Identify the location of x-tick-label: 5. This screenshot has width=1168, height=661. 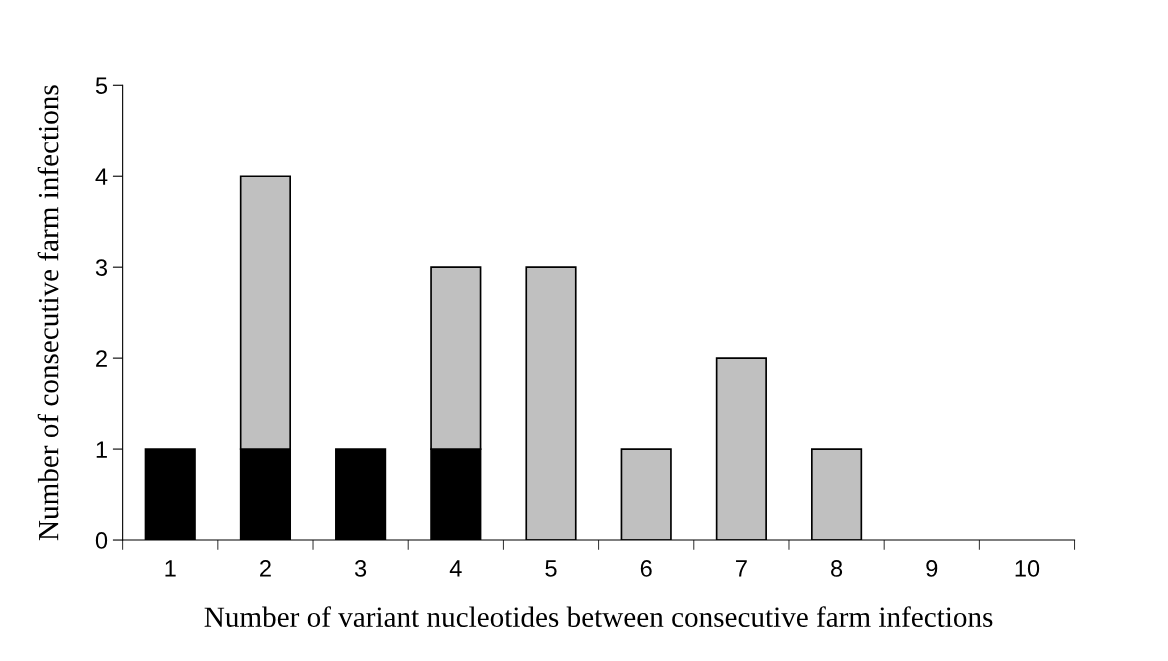
(551, 568).